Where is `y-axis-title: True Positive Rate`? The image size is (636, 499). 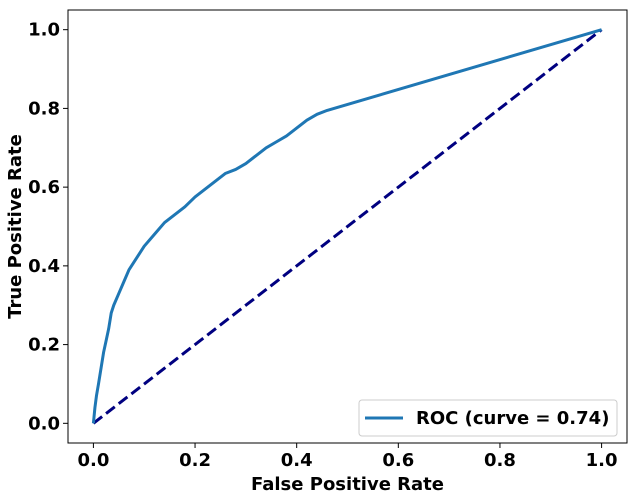 y-axis-title: True Positive Rate is located at coordinates (15, 226).